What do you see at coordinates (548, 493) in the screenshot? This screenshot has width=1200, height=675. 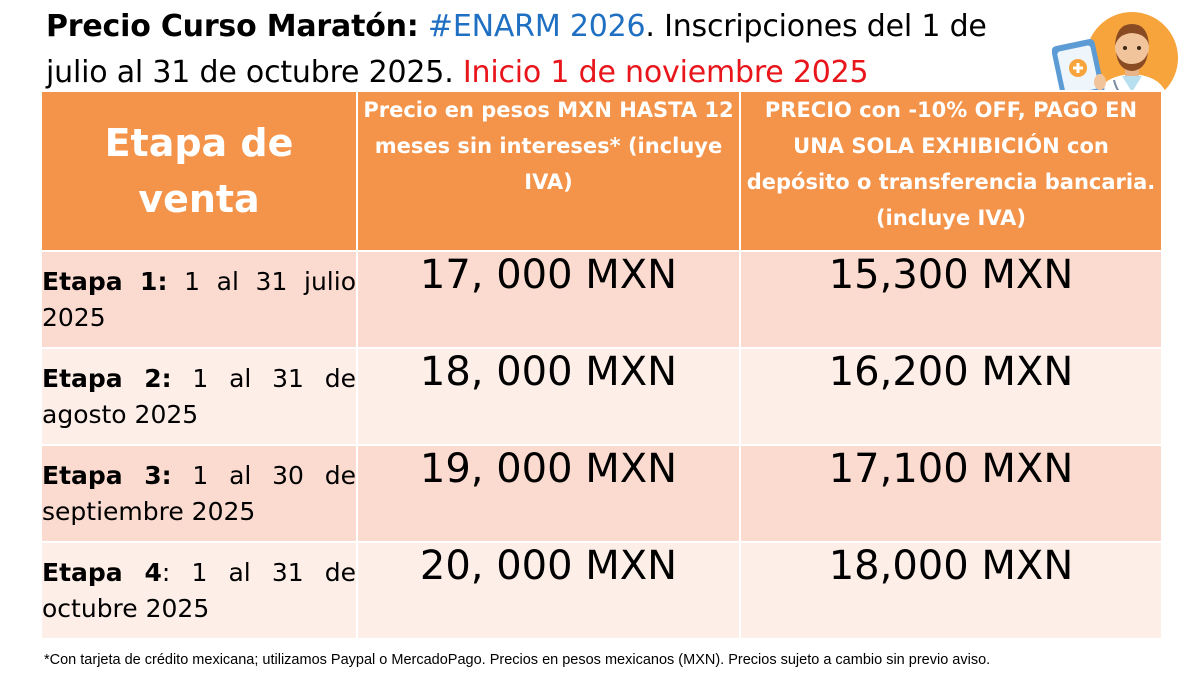 I see `price-cell: 19, 000 MXN` at bounding box center [548, 493].